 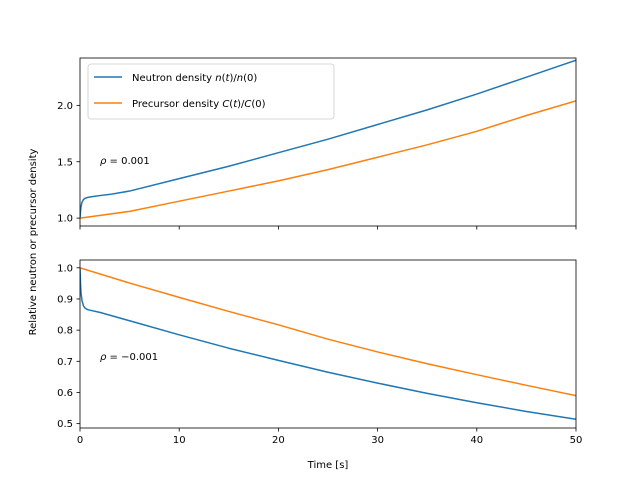 I want to click on top-y-tick-label-1: 1.5, so click(x=65, y=162).